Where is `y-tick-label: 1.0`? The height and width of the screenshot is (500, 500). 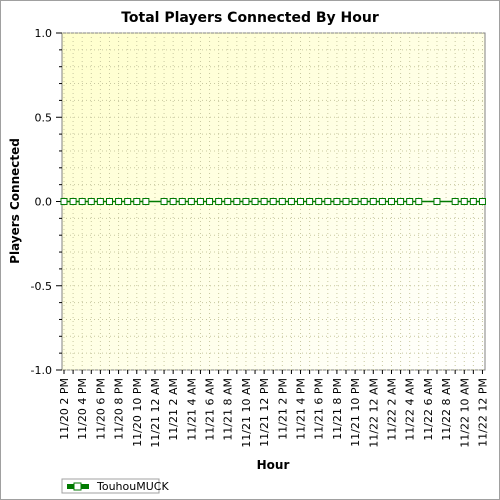 y-tick-label: 1.0 is located at coordinates (44, 33).